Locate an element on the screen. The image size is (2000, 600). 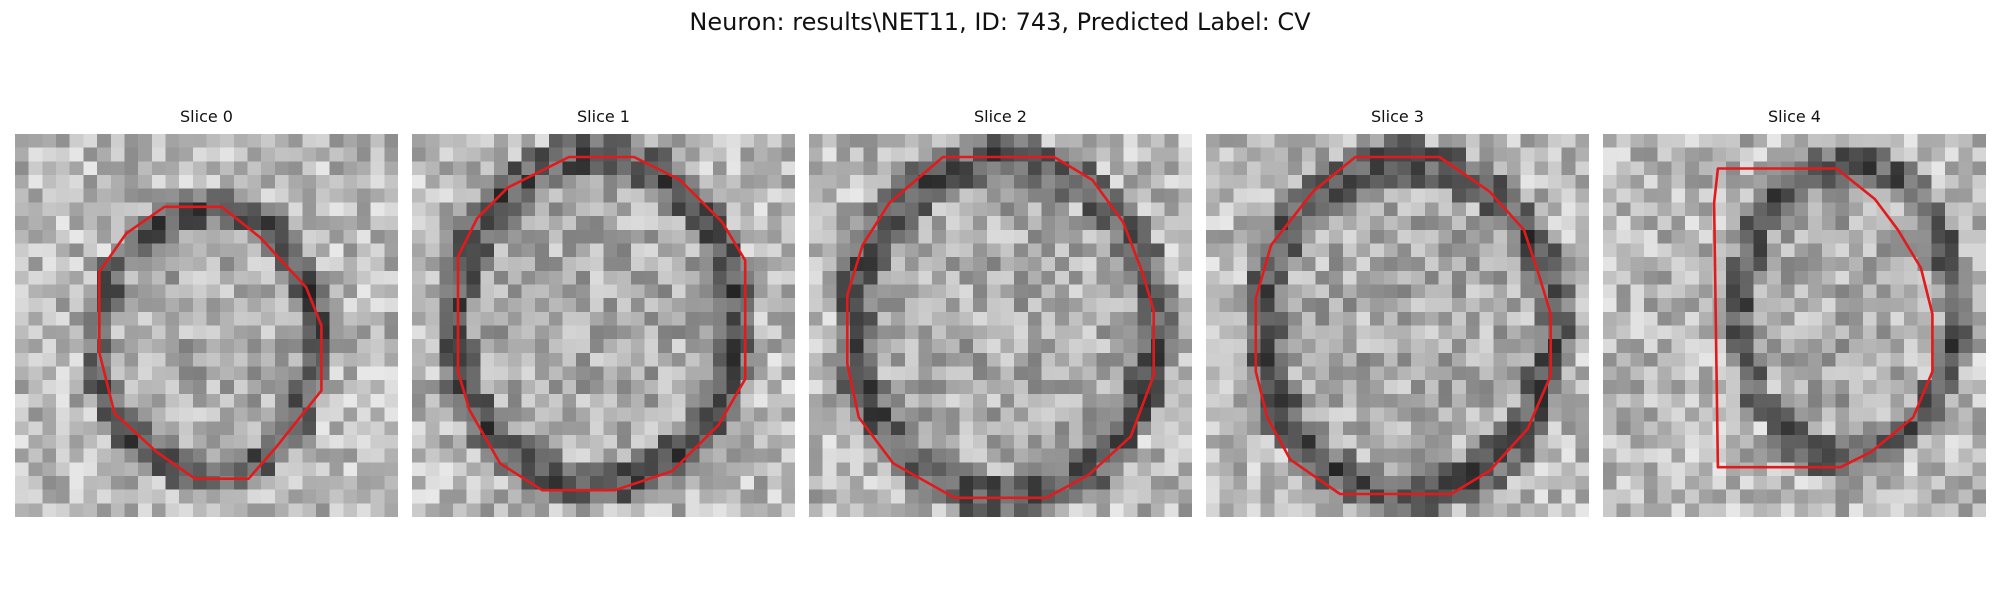
slice-title: Slice 4 is located at coordinates (1794, 116).